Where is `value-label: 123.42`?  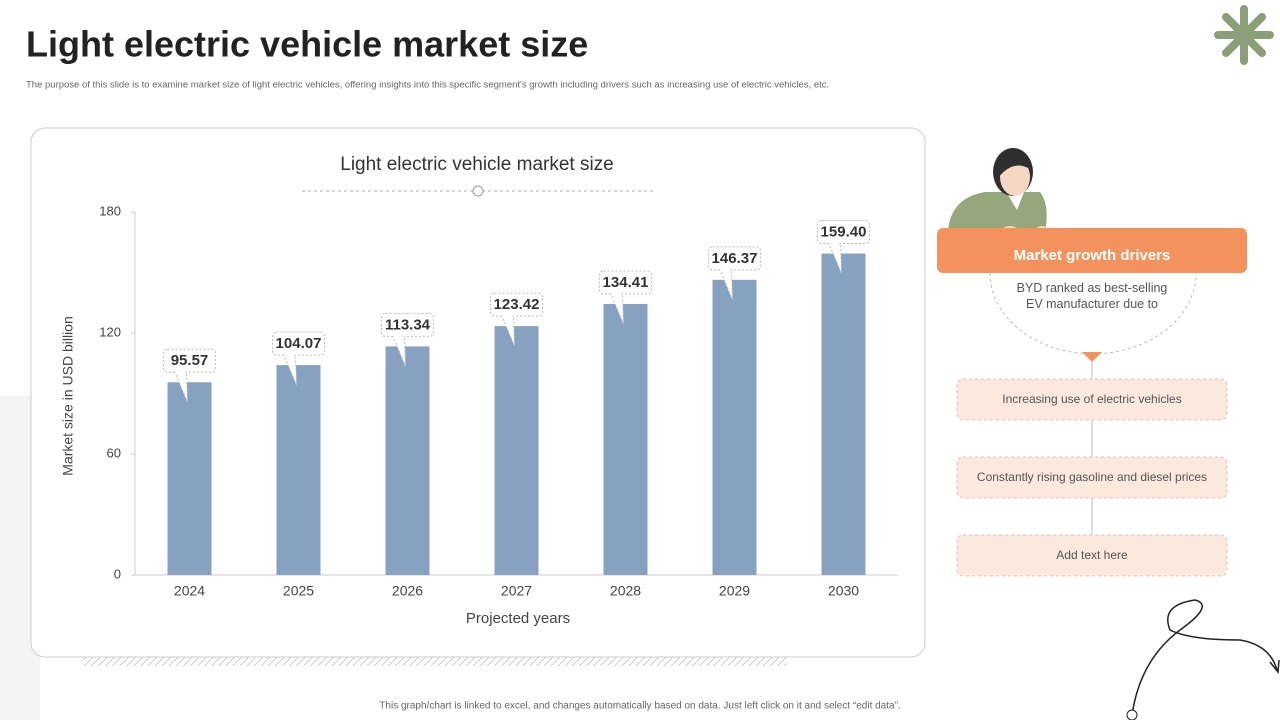 value-label: 123.42 is located at coordinates (517, 304).